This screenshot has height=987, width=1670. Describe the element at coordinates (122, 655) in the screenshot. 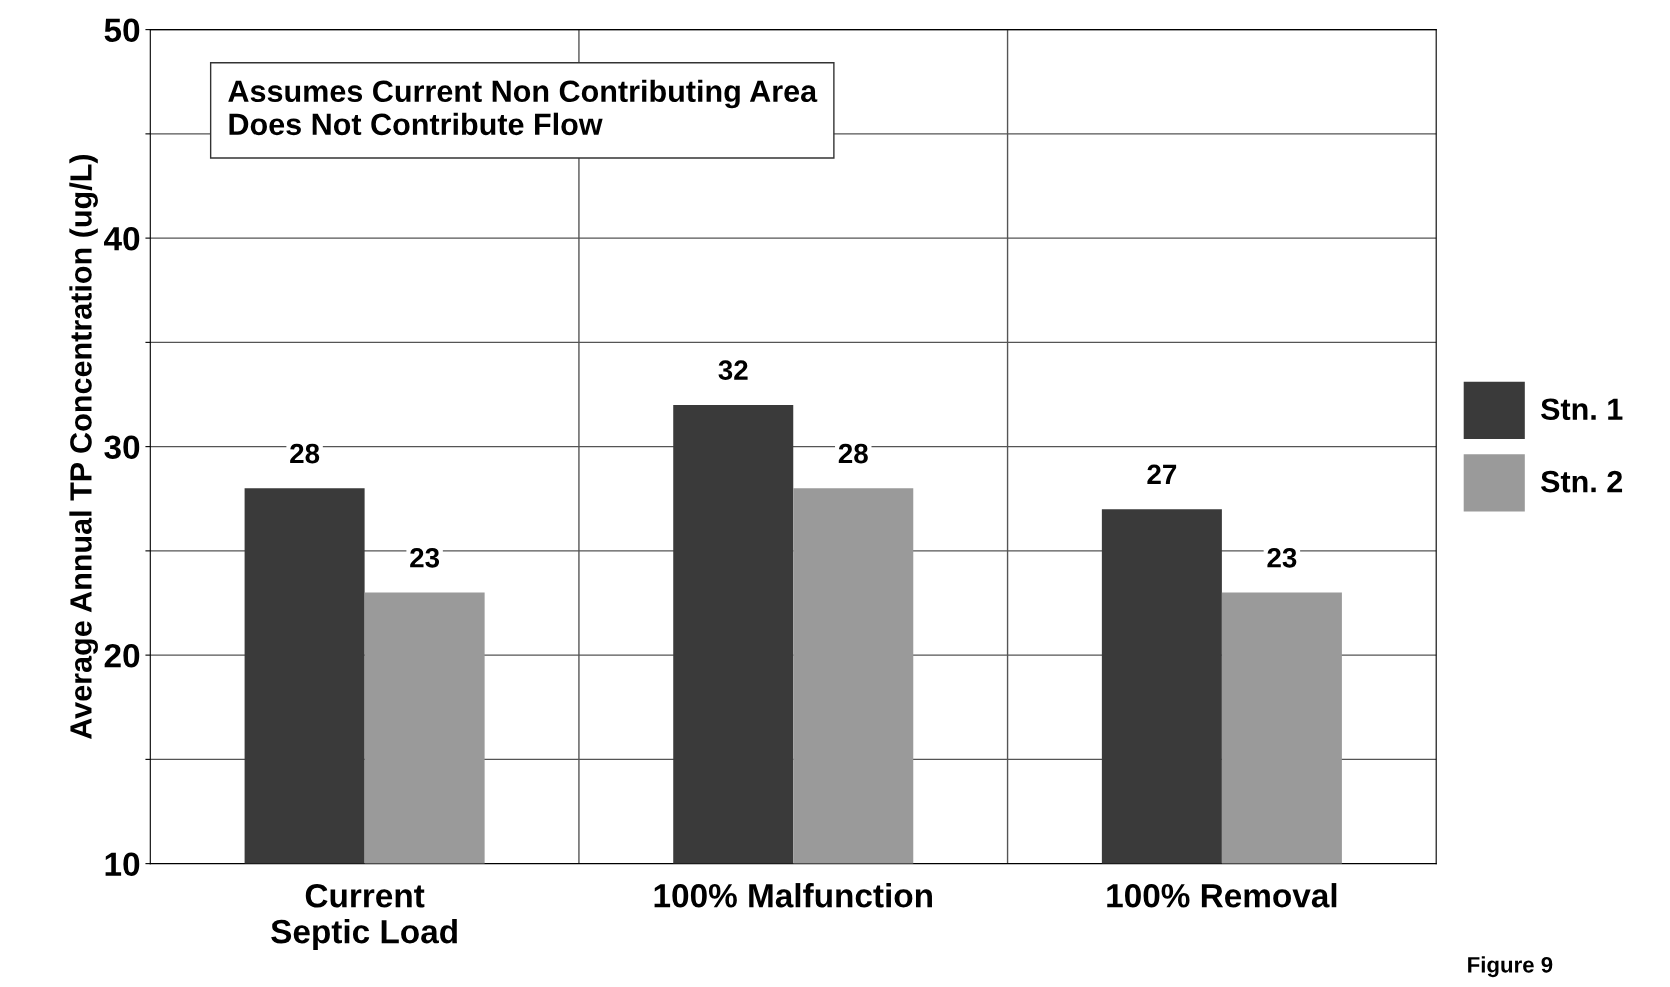

I see `y-tick-label: 20` at that location.